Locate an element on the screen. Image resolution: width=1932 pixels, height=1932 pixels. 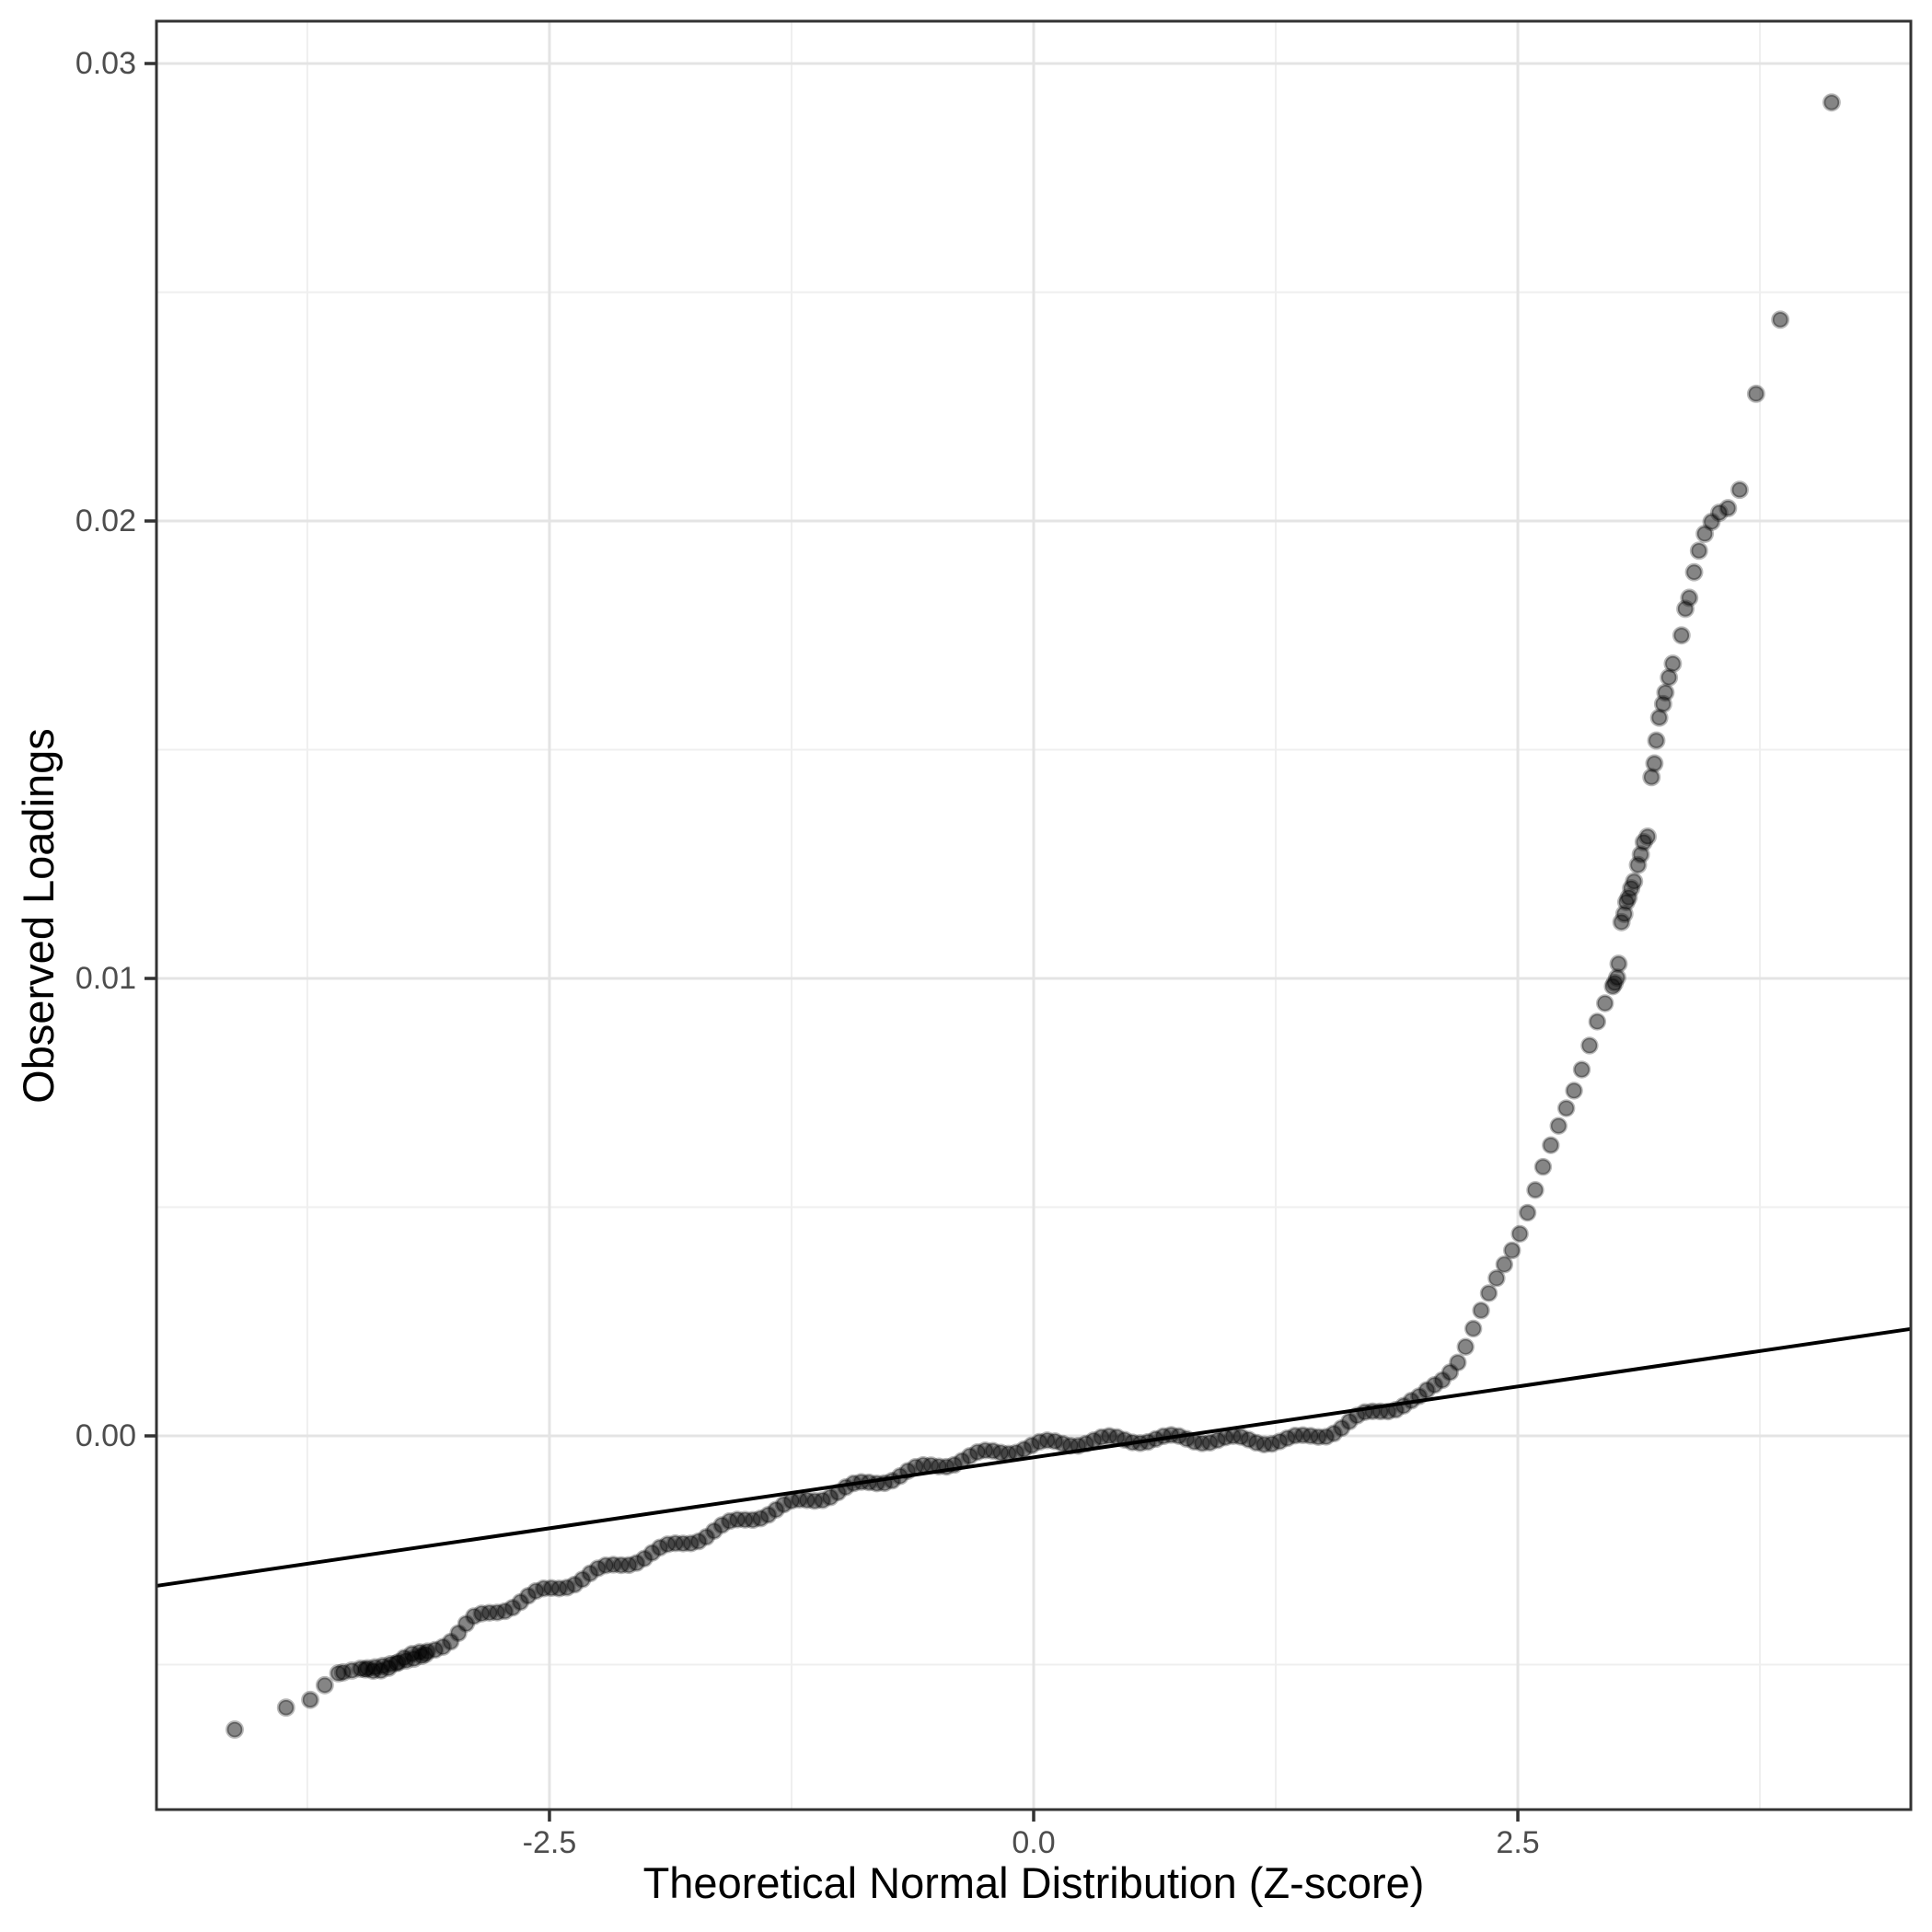
x-tick-label: 0.0 is located at coordinates (1034, 1843).